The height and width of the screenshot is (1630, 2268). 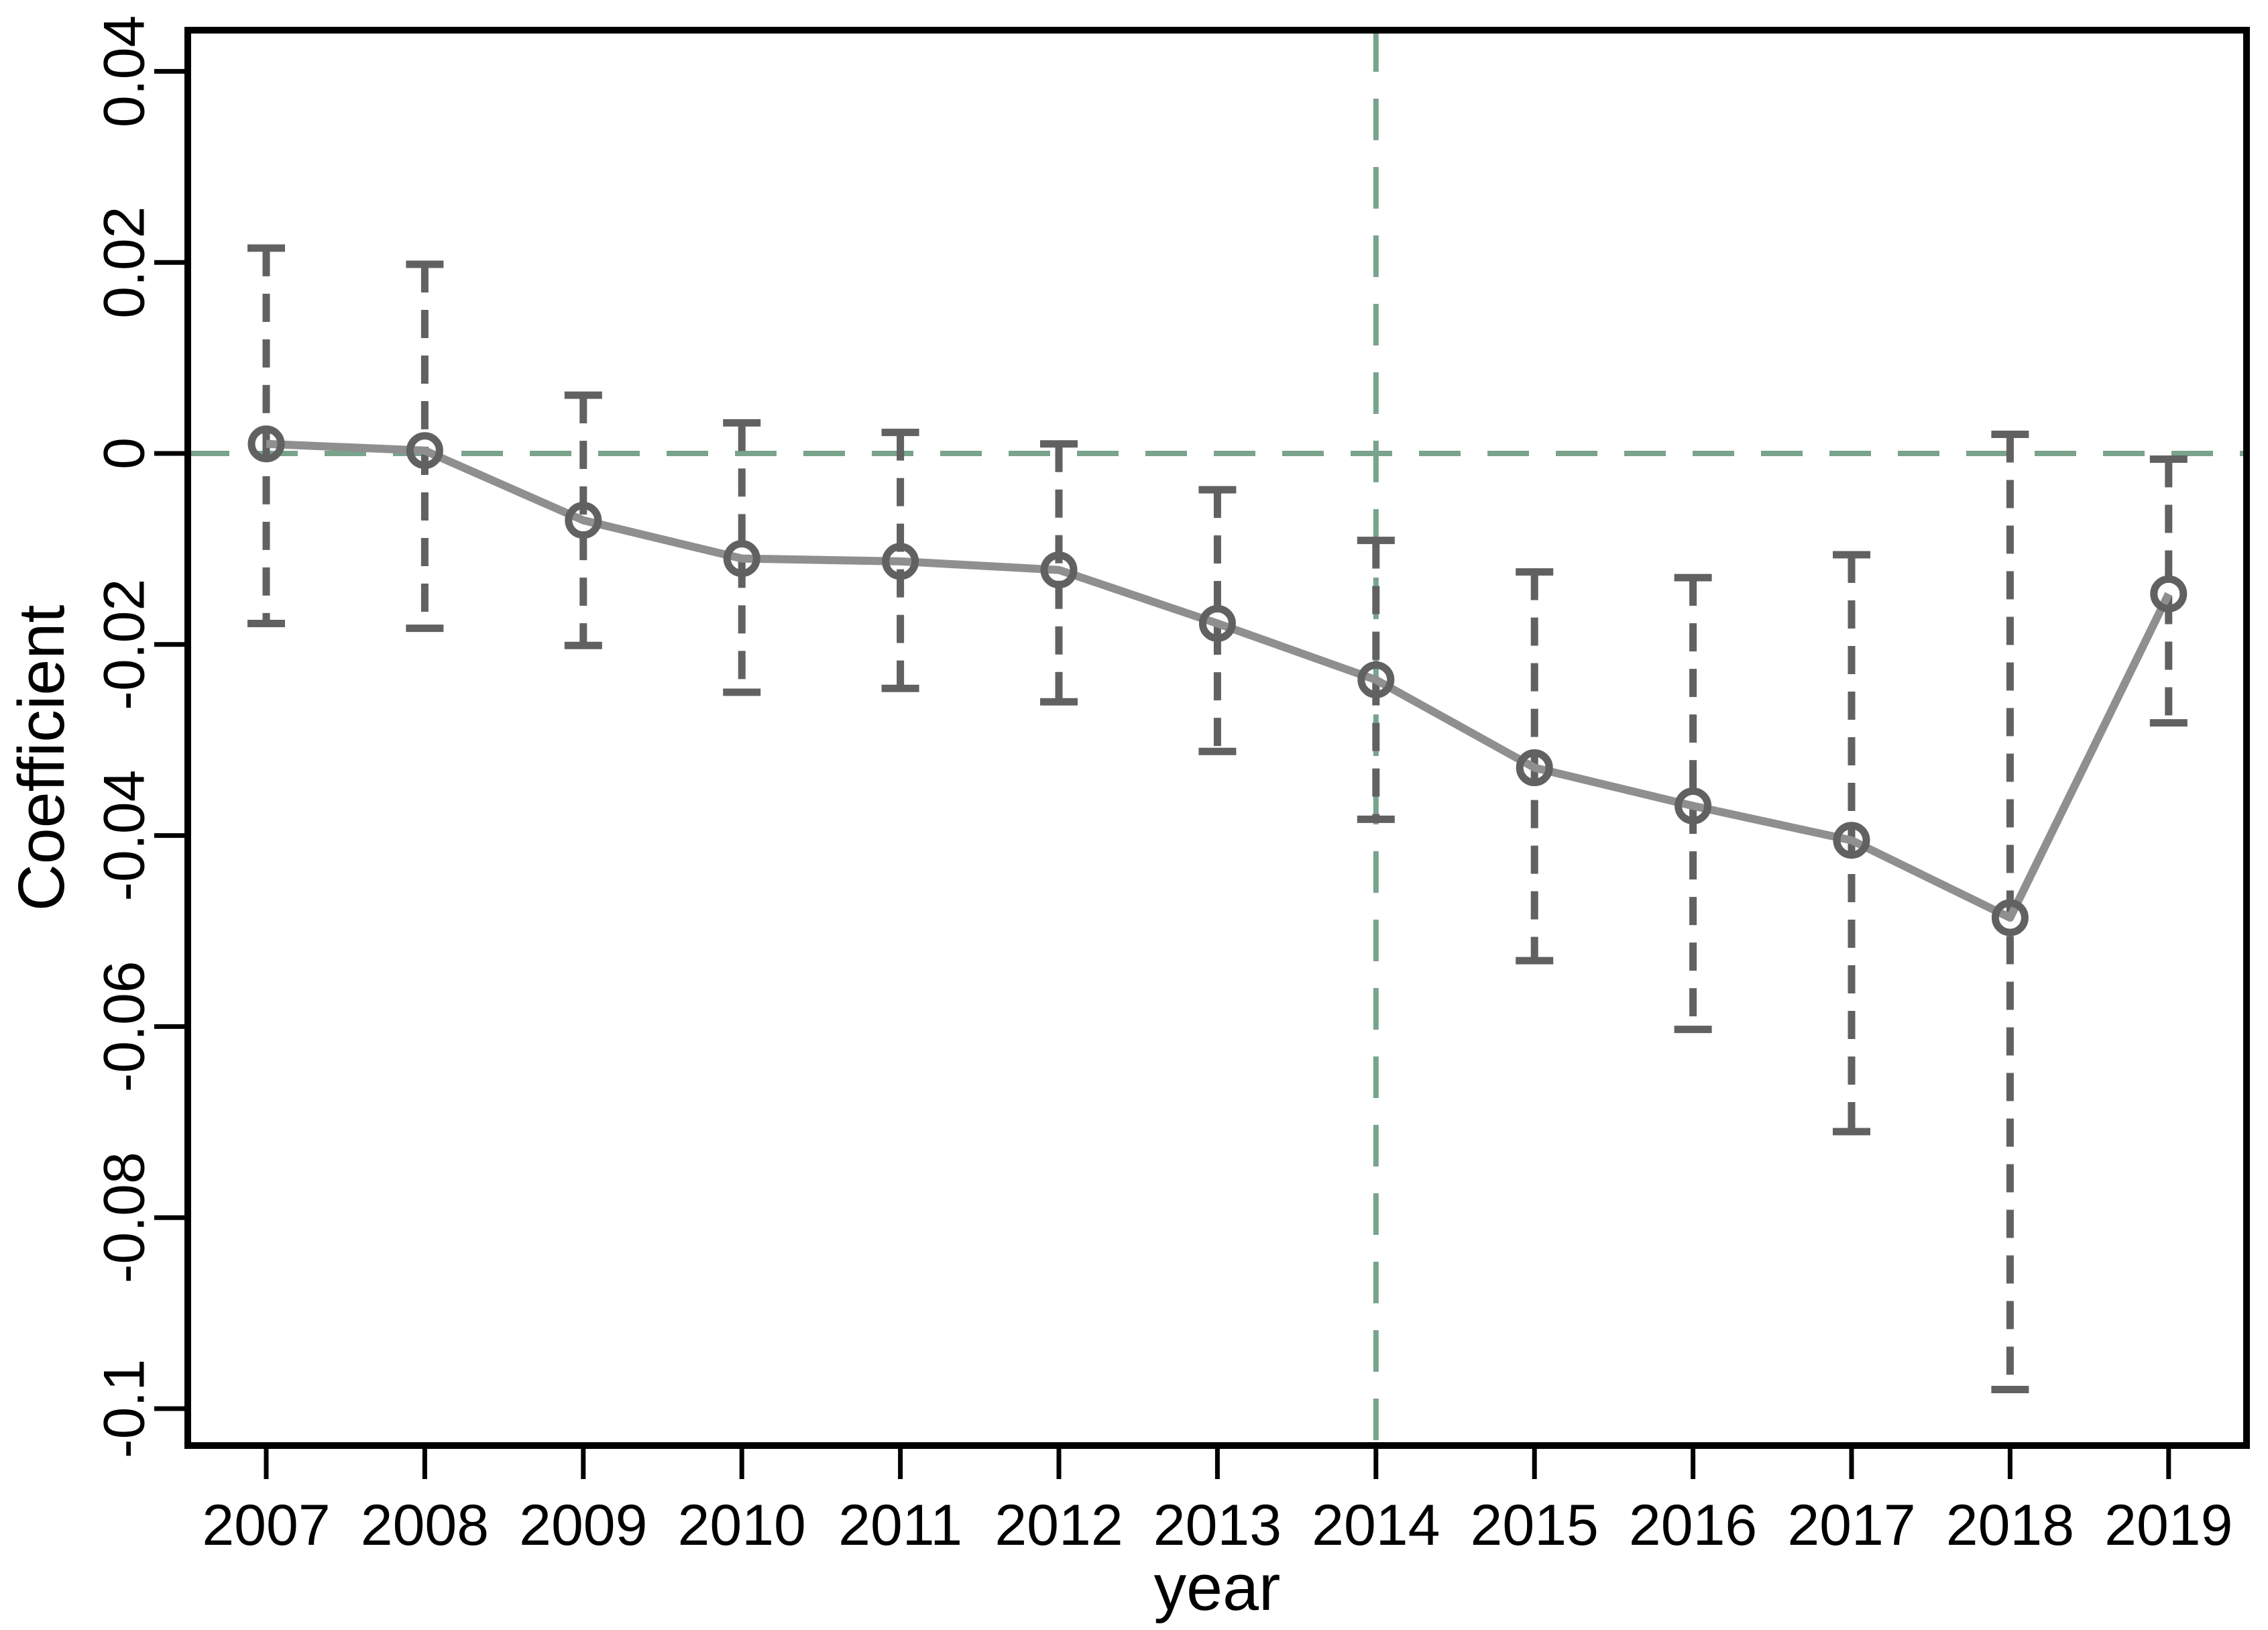 I want to click on error-bar-2012, so click(x=1059, y=573).